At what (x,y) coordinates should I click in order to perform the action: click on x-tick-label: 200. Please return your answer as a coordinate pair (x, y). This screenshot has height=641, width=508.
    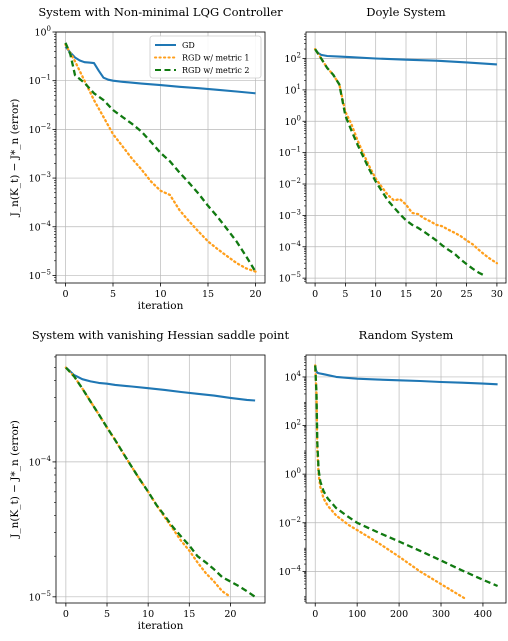
    Looking at the image, I should click on (399, 614).